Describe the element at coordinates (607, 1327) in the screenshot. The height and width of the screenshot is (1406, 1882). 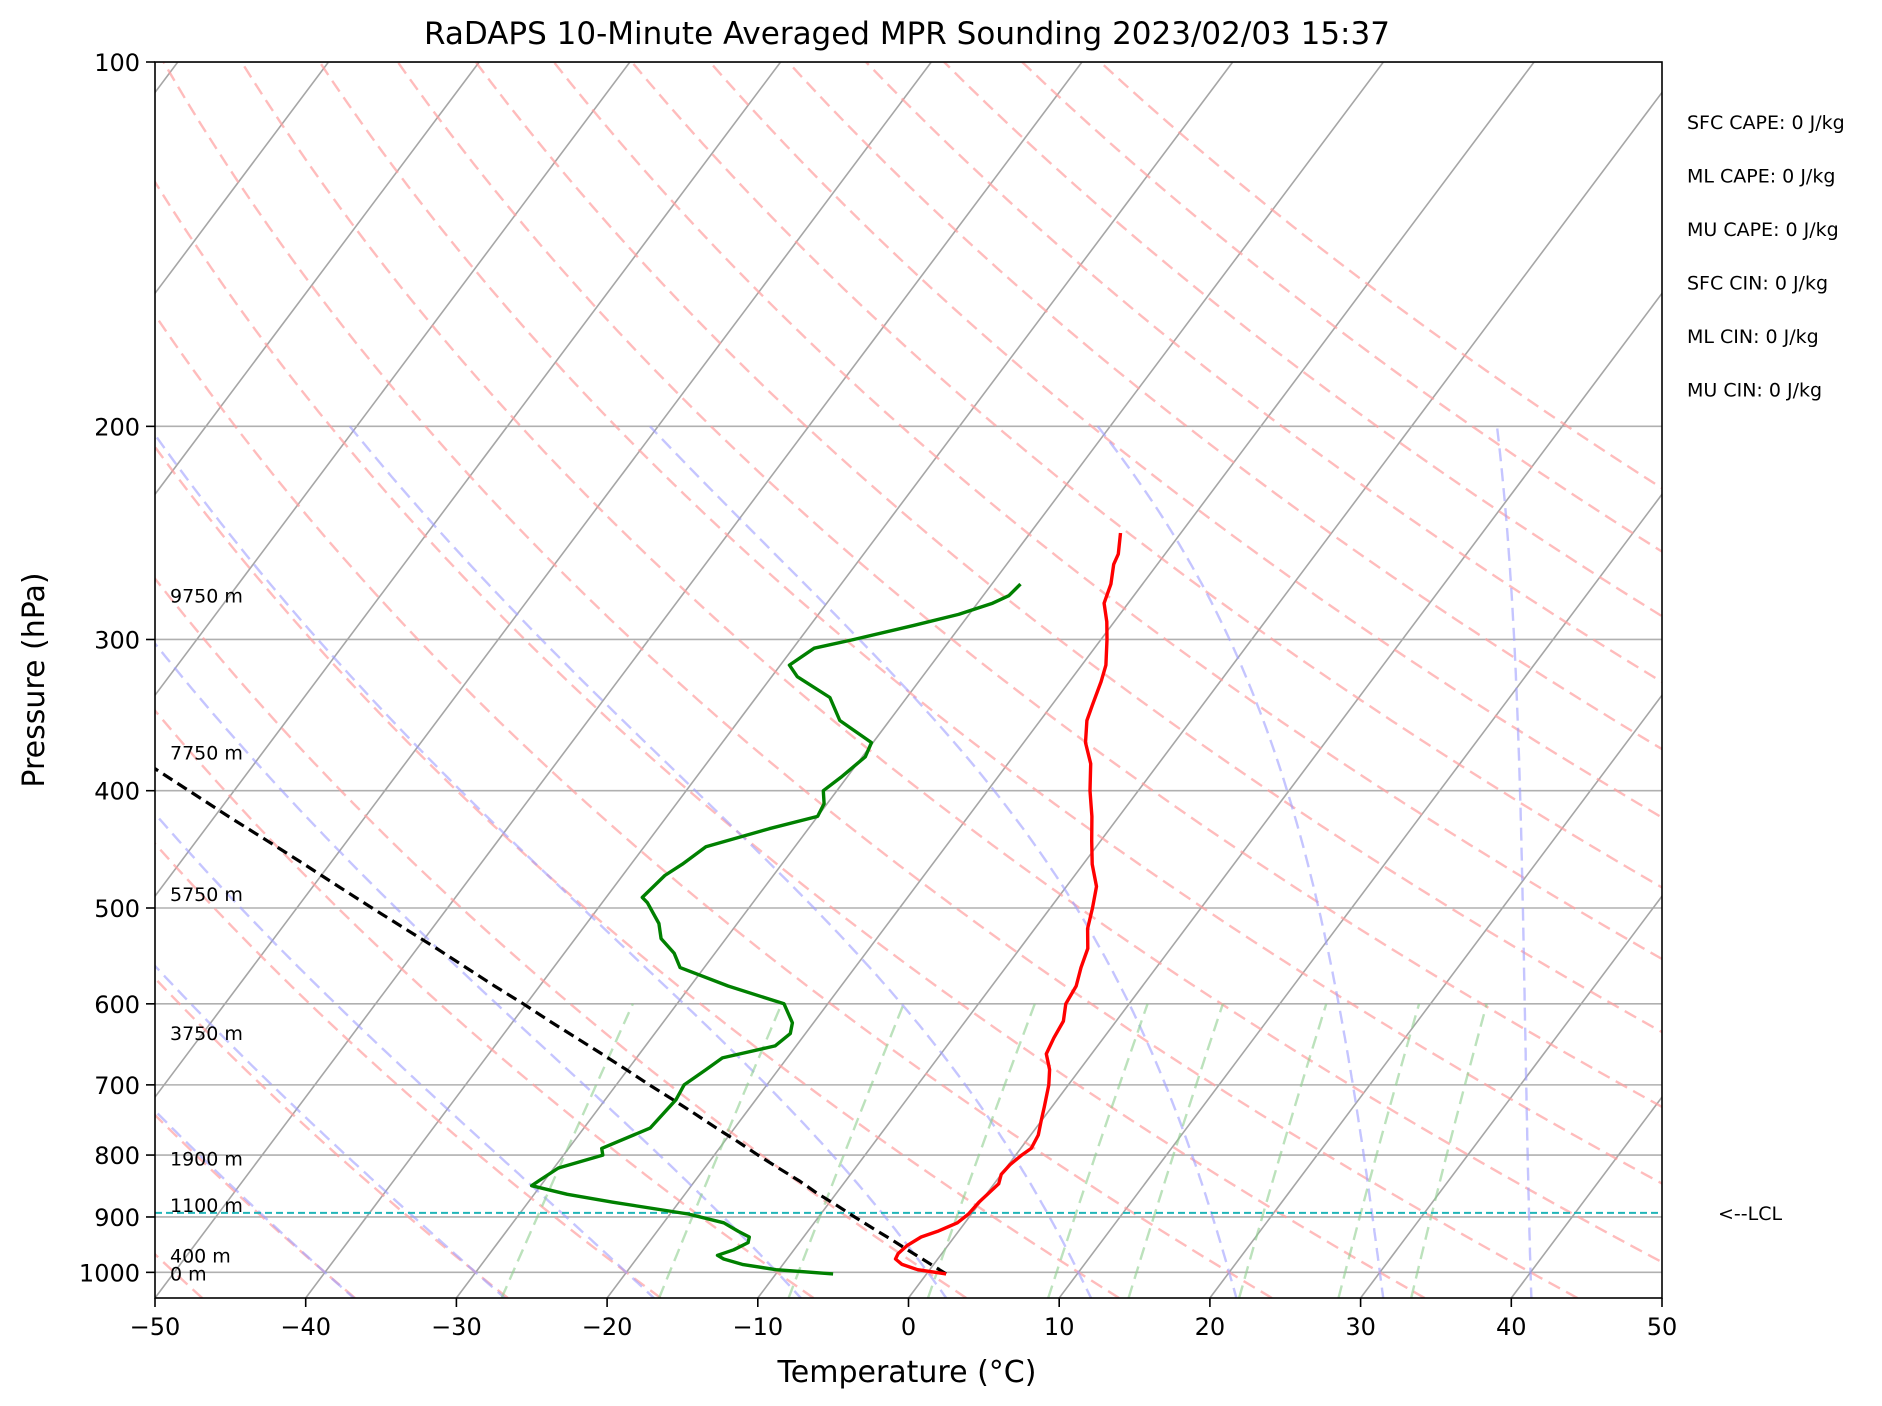
I see `x-tick-label: −20` at that location.